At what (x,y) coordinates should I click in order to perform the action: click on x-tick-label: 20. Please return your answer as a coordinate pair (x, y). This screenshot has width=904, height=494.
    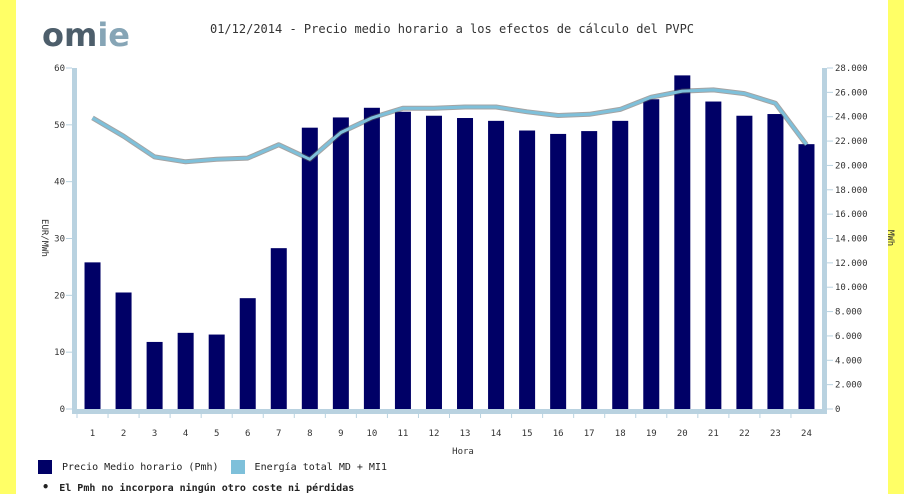
    Looking at the image, I should click on (682, 434).